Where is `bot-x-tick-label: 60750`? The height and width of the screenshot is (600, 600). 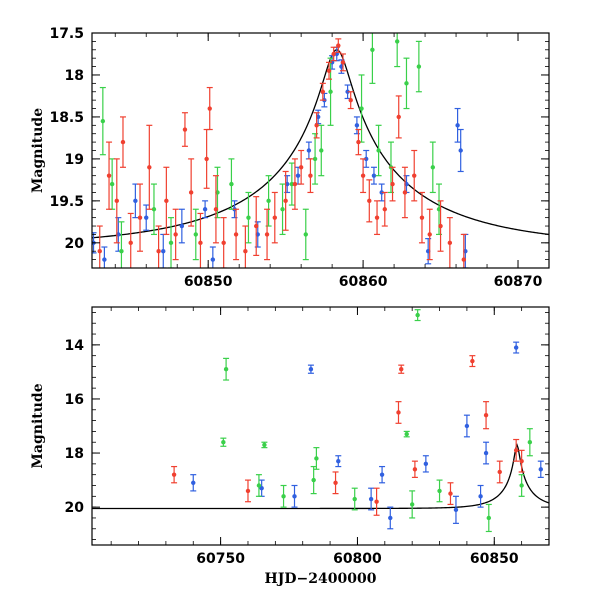
bot-x-tick-label: 60750 is located at coordinates (220, 559).